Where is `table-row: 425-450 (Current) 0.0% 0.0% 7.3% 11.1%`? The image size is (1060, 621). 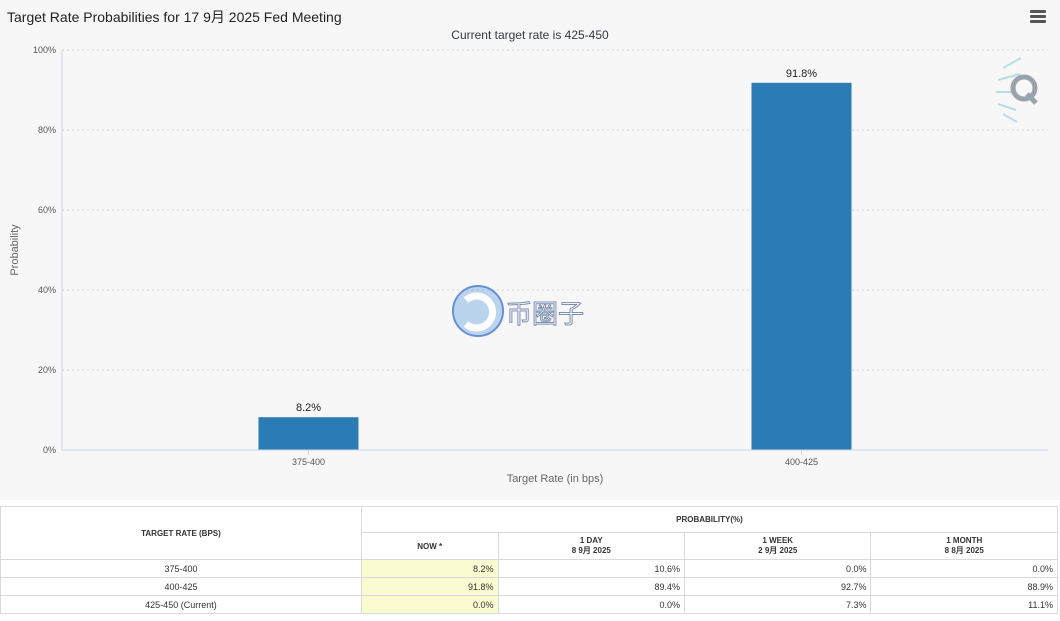 table-row: 425-450 (Current) 0.0% 0.0% 7.3% 11.1% is located at coordinates (529, 604).